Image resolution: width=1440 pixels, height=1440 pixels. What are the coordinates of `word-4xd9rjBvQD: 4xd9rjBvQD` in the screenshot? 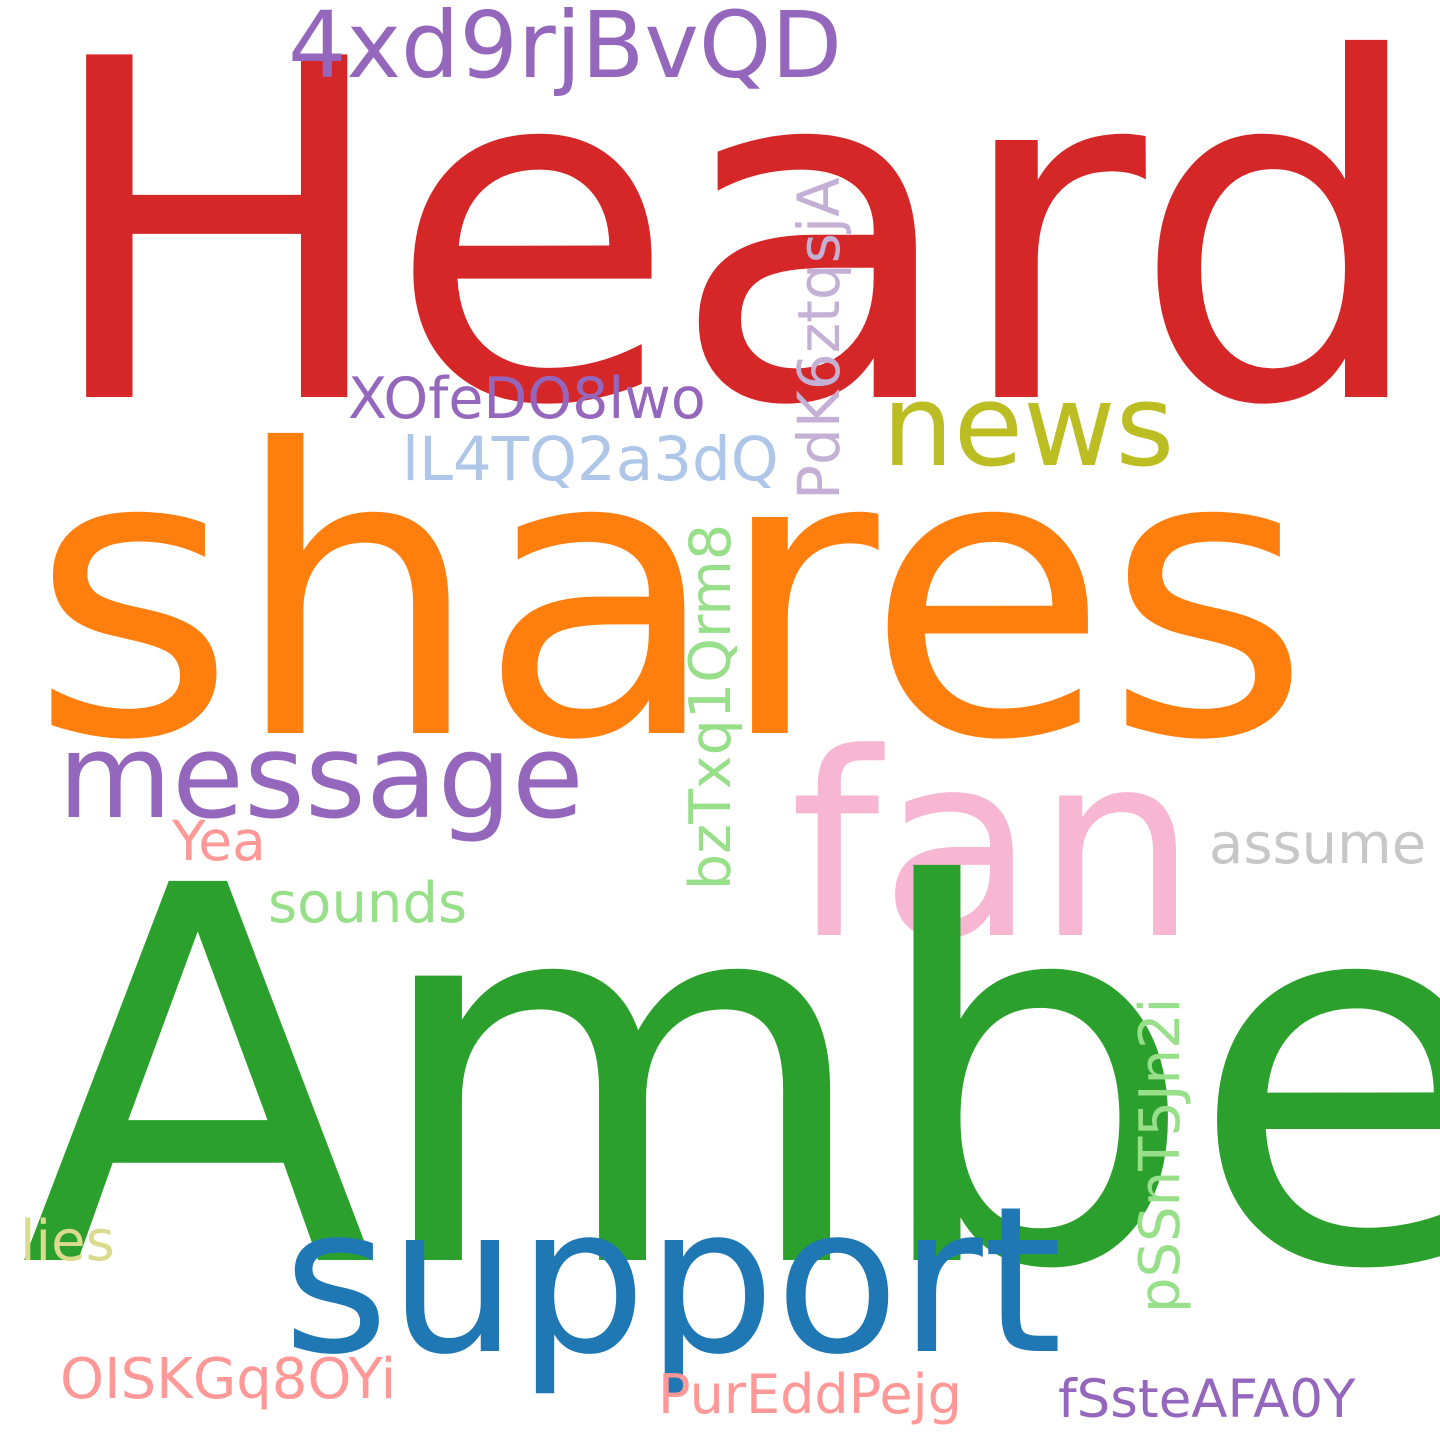 It's located at (565, 49).